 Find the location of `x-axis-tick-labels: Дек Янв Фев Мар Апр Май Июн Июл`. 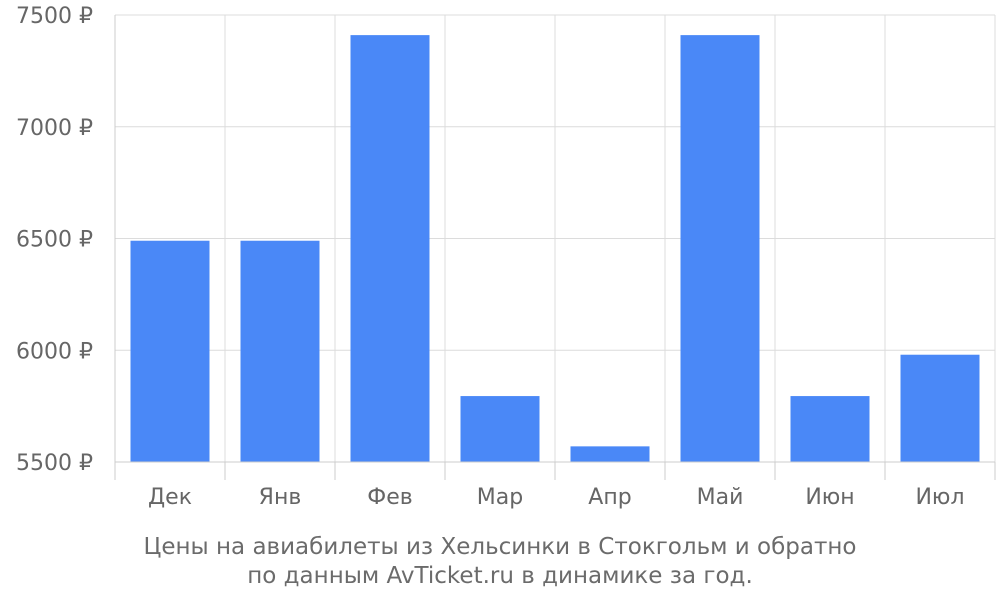

x-axis-tick-labels: Дек Янв Фев Мар Апр Май Июн Июл is located at coordinates (556, 497).